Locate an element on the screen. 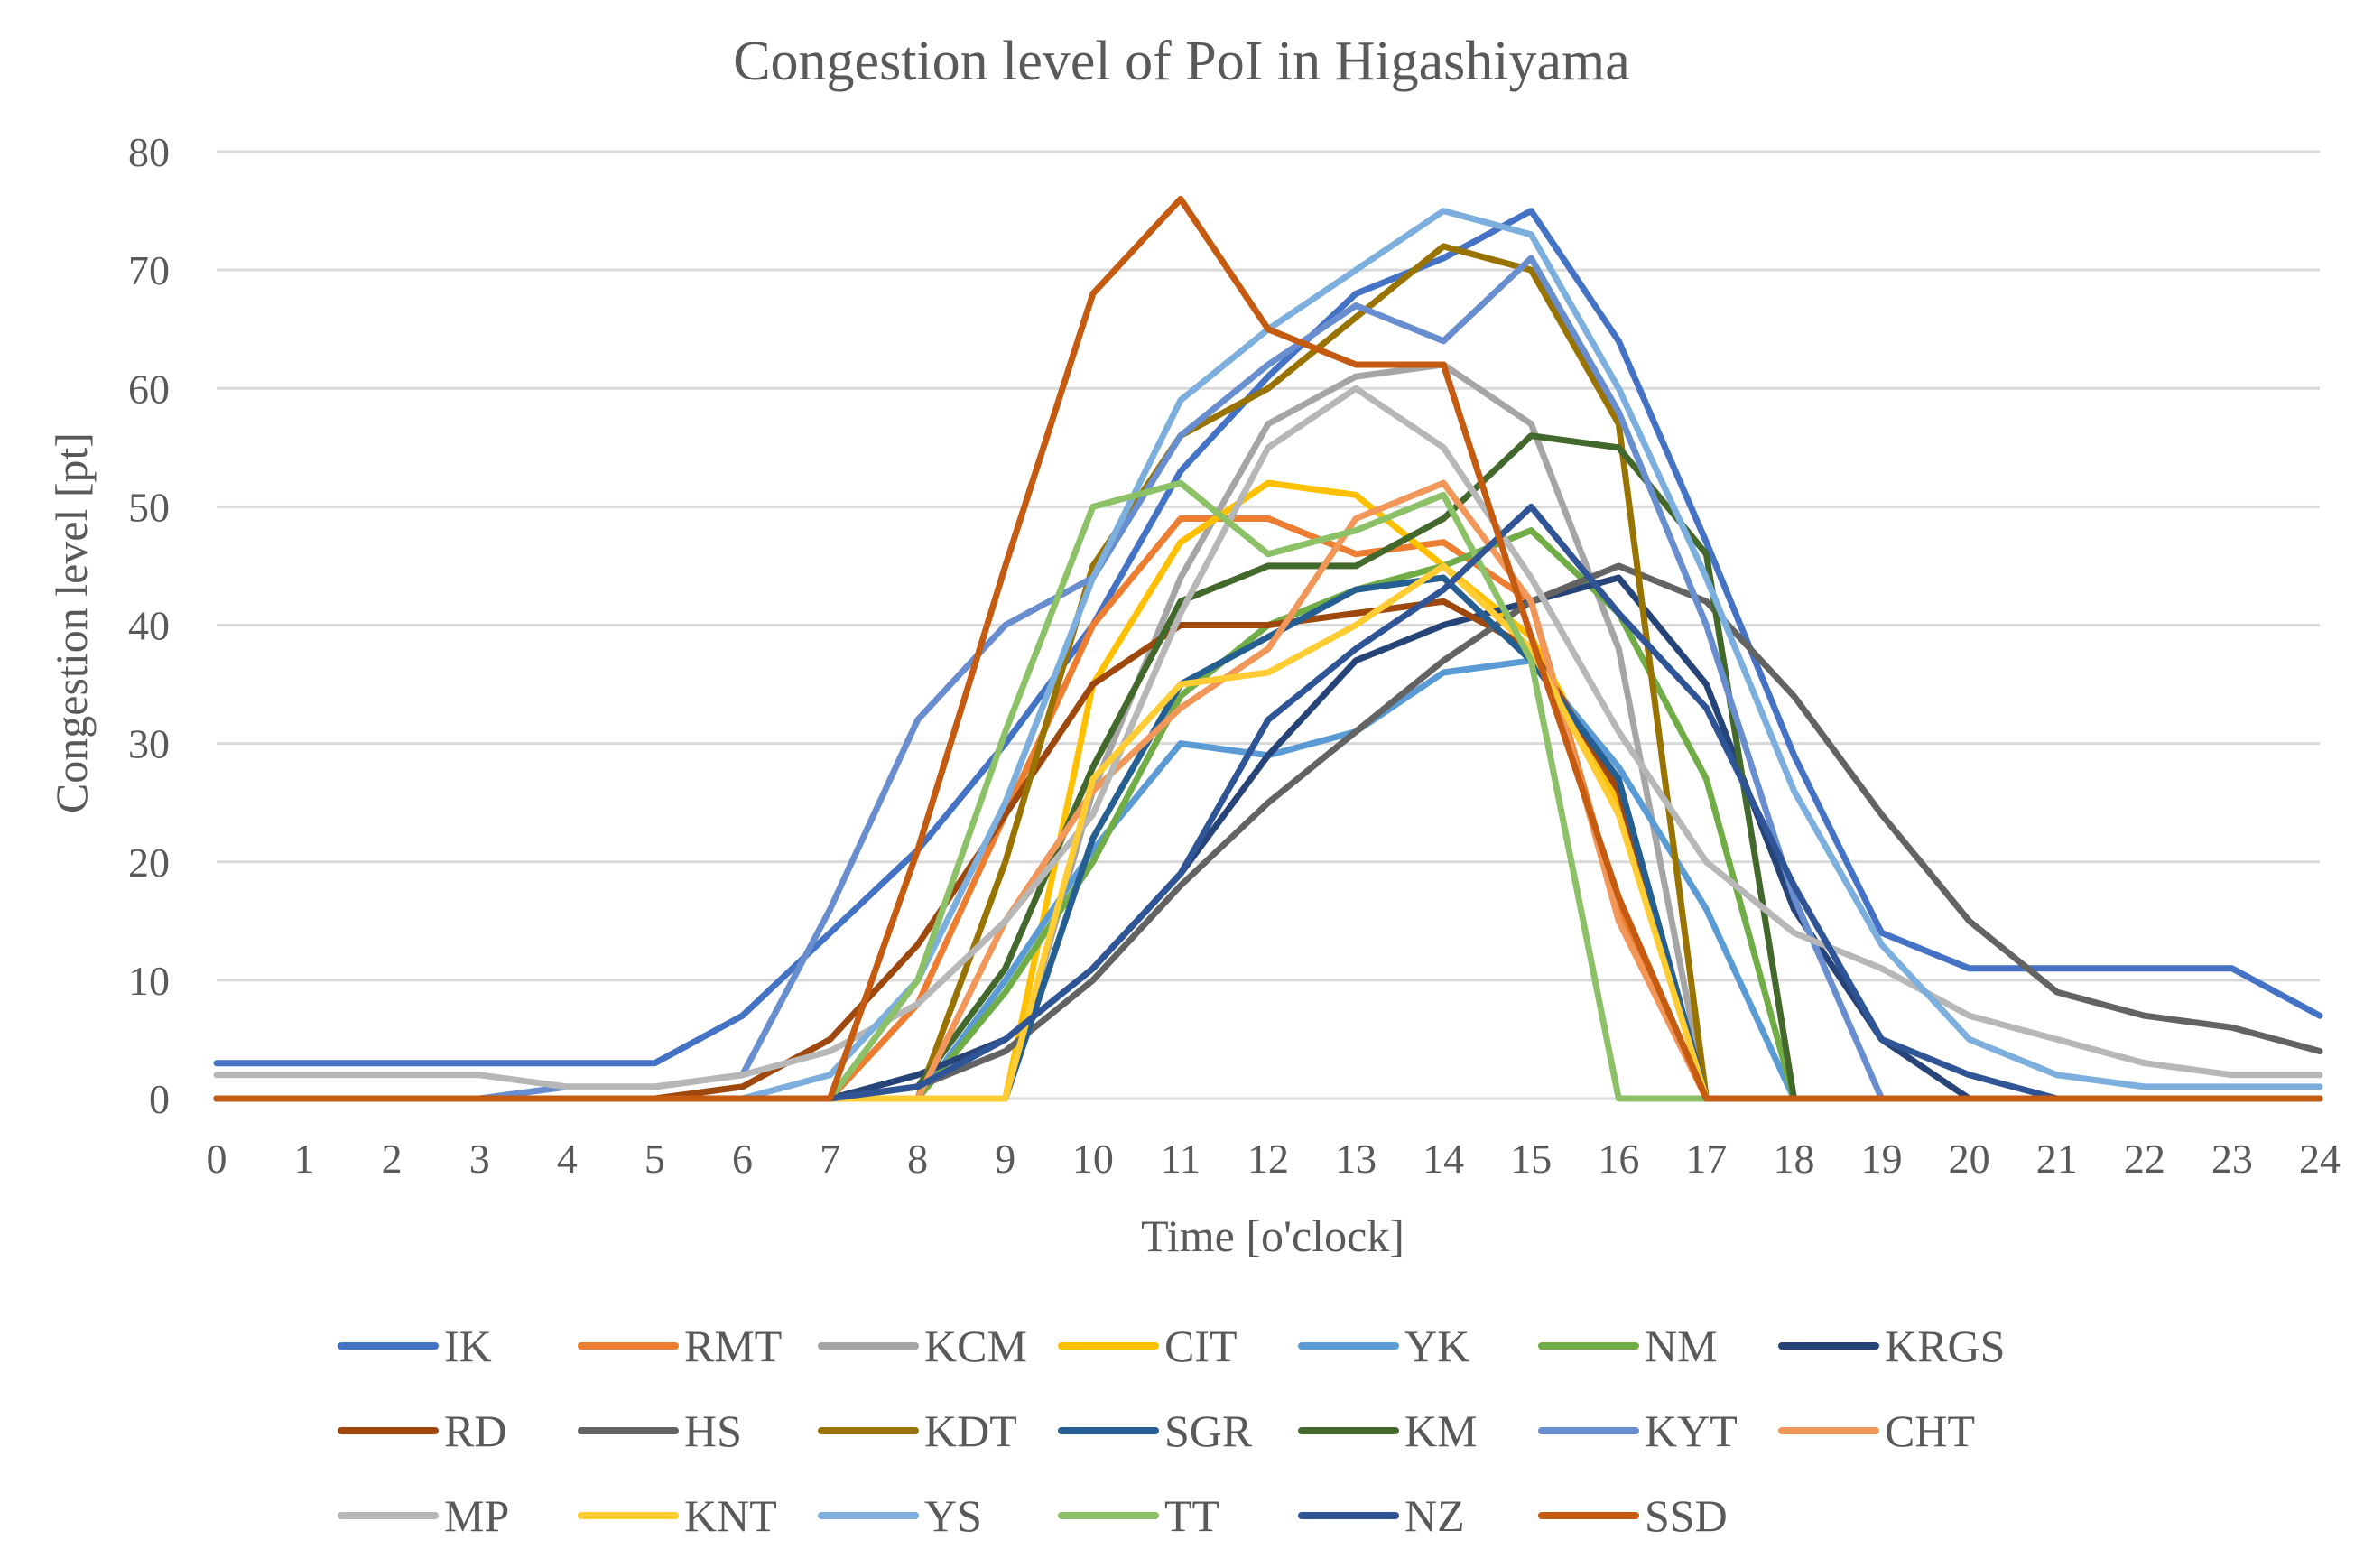 This screenshot has height=1568, width=2364. chart-title: Congestion level of PoI in Higashiyama is located at coordinates (1181, 61).